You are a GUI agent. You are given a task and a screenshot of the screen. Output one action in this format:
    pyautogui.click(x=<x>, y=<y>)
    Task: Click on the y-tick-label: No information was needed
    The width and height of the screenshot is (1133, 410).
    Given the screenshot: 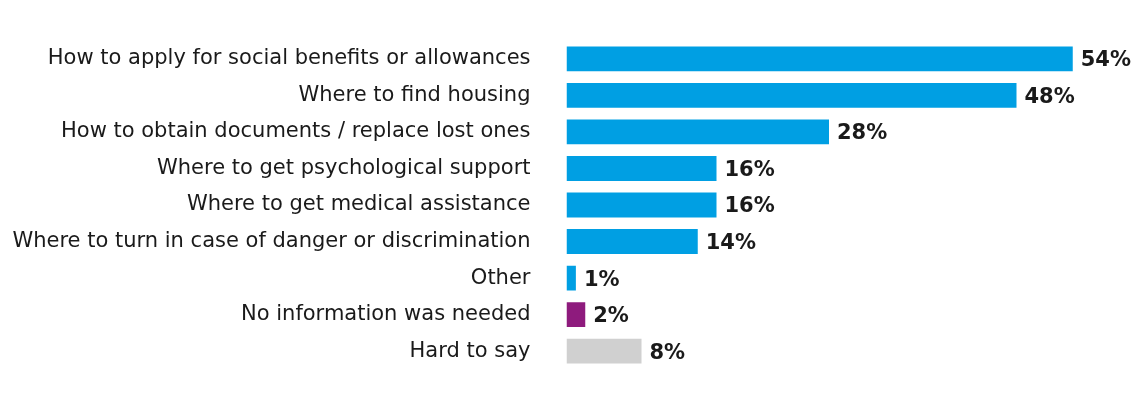 What is the action you would take?
    pyautogui.click(x=386, y=313)
    